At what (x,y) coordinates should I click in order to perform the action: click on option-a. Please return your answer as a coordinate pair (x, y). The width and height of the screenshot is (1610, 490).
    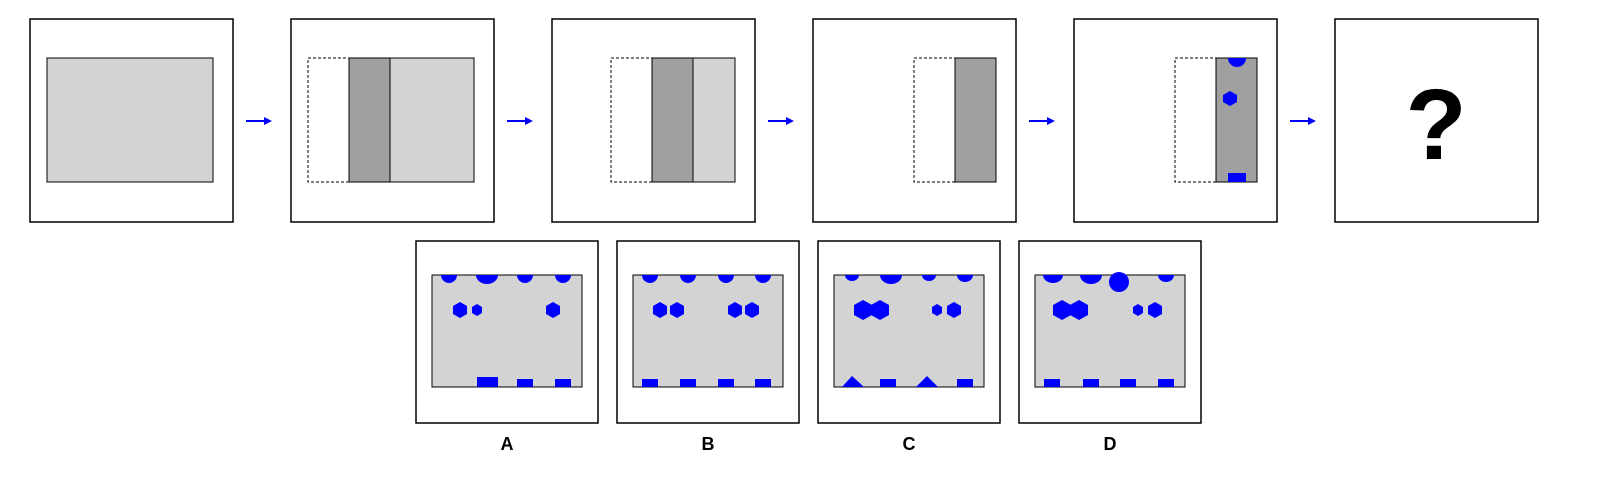
    Looking at the image, I should click on (507, 332).